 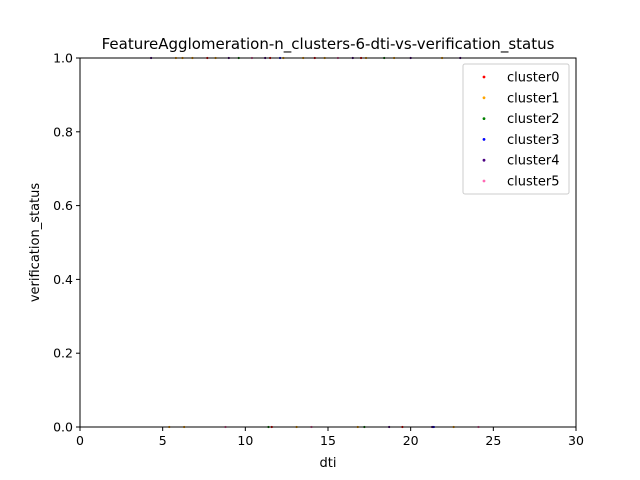 What do you see at coordinates (533, 78) in the screenshot?
I see `legend-label-cluster0: cluster0` at bounding box center [533, 78].